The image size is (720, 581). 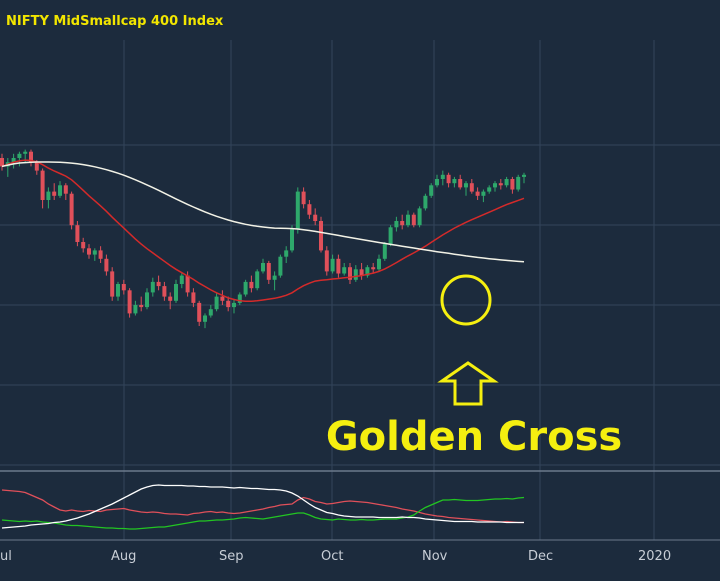 What do you see at coordinates (6, 556) in the screenshot?
I see `x-tick-label-0: ul` at bounding box center [6, 556].